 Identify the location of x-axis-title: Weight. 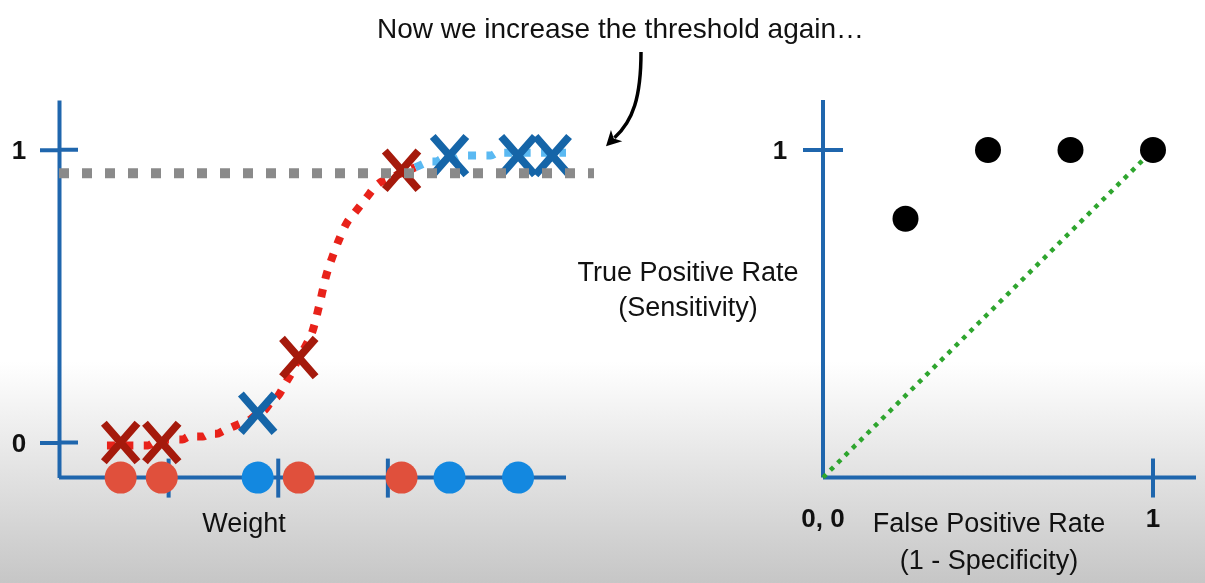
(244, 522).